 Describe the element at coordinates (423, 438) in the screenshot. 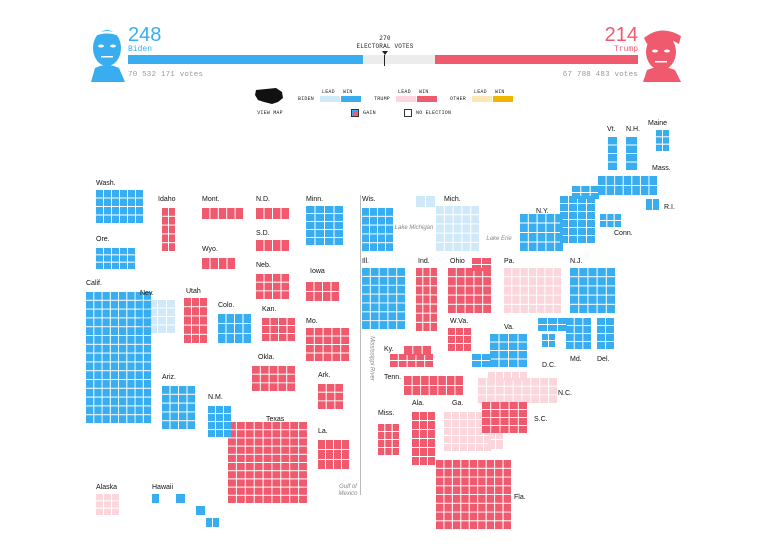

I see `state-ala` at that location.